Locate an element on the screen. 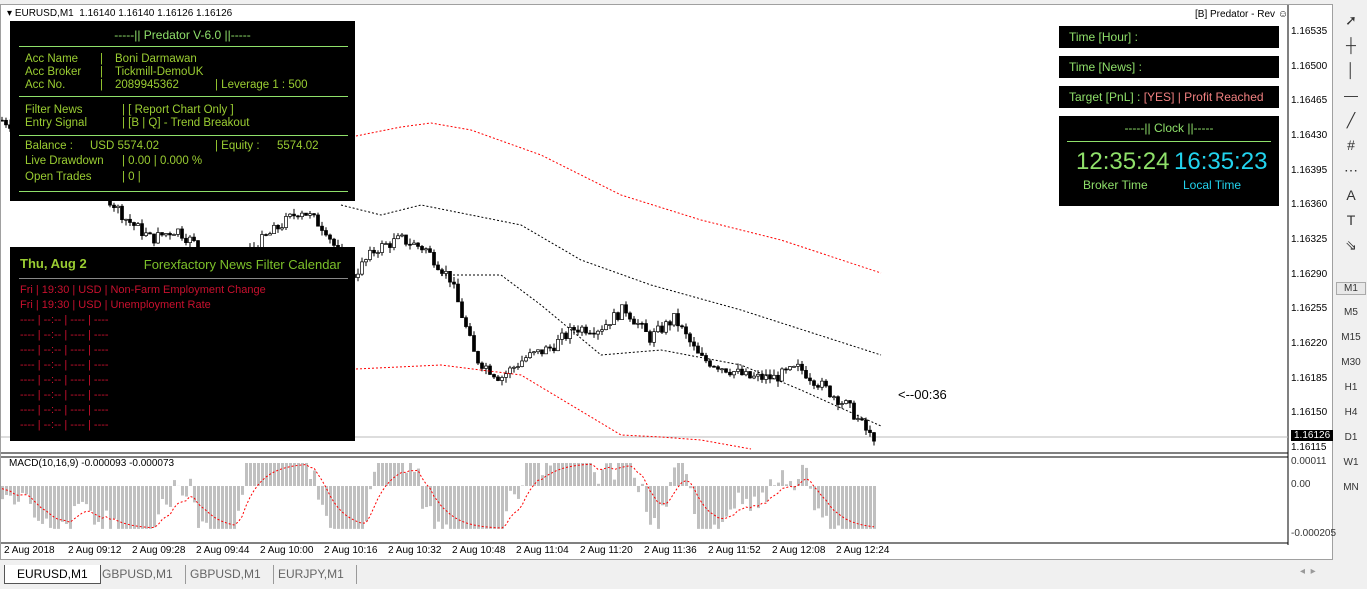  timeframe-d1: D1 is located at coordinates (1351, 437).